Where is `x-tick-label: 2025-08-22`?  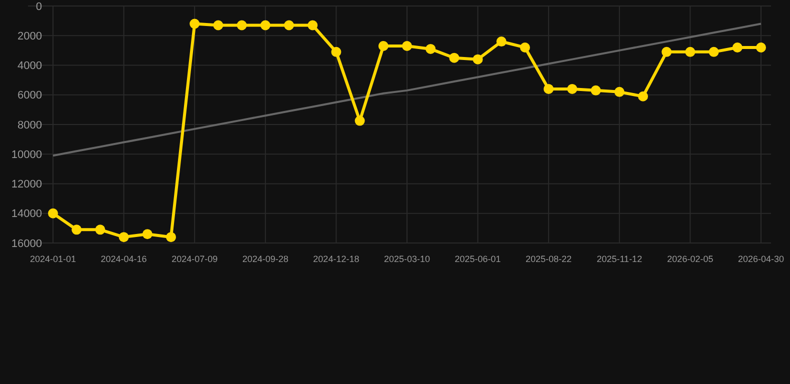 x-tick-label: 2025-08-22 is located at coordinates (549, 259).